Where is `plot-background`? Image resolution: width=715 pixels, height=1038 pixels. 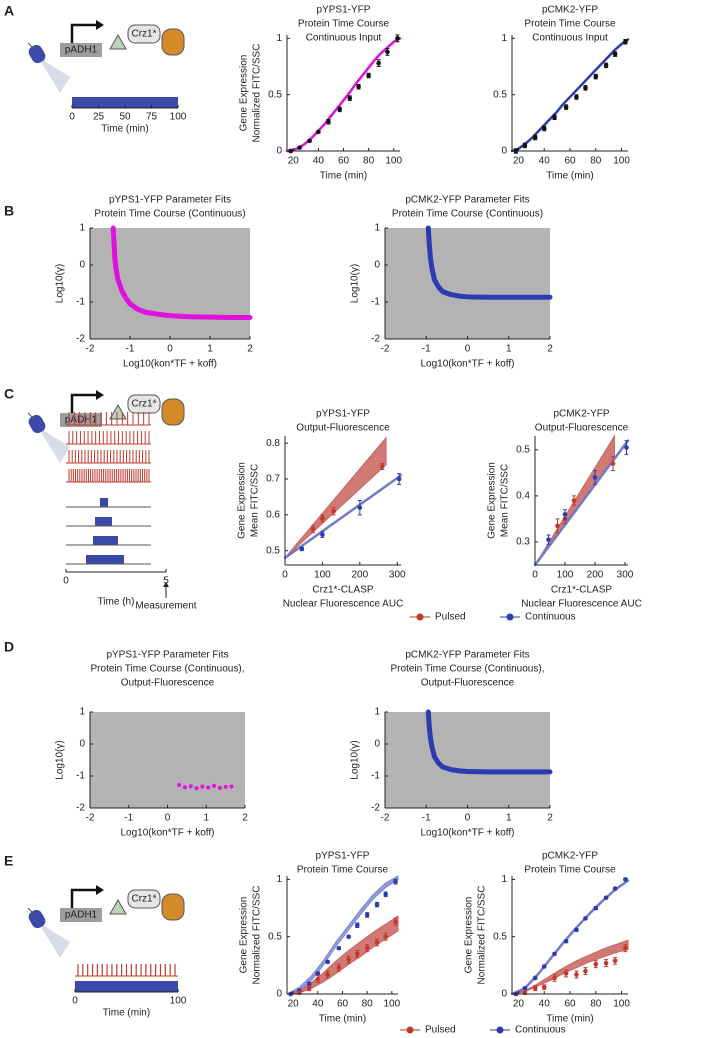
plot-background is located at coordinates (167, 760).